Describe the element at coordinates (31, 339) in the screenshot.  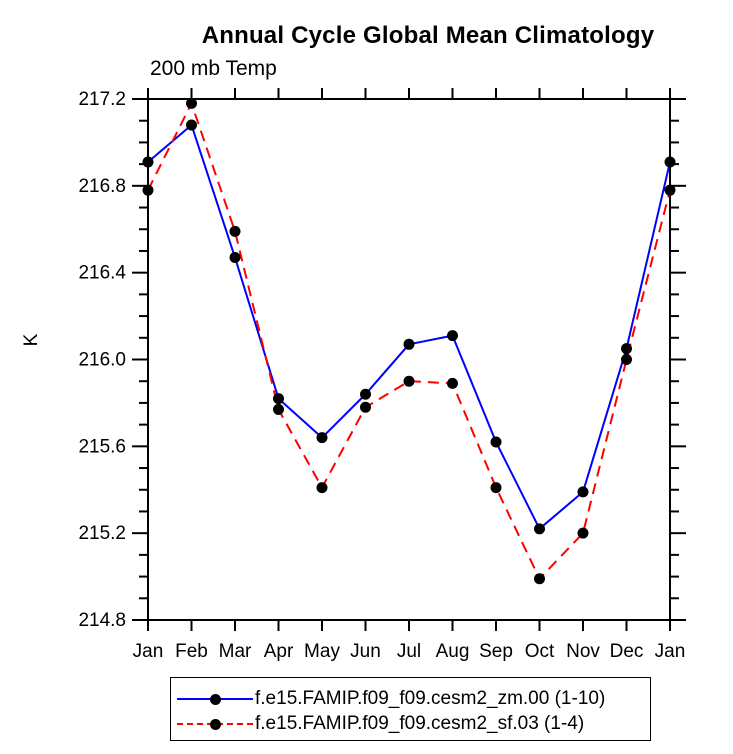
I see `y-axis-title: K` at that location.